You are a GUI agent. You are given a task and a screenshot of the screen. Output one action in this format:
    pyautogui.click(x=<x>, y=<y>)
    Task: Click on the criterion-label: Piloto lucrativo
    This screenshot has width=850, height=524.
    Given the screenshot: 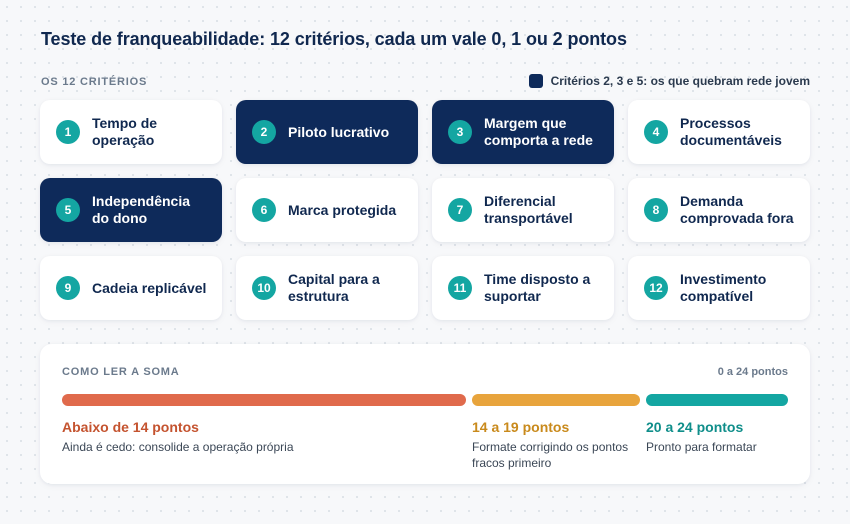 What is the action you would take?
    pyautogui.click(x=339, y=131)
    